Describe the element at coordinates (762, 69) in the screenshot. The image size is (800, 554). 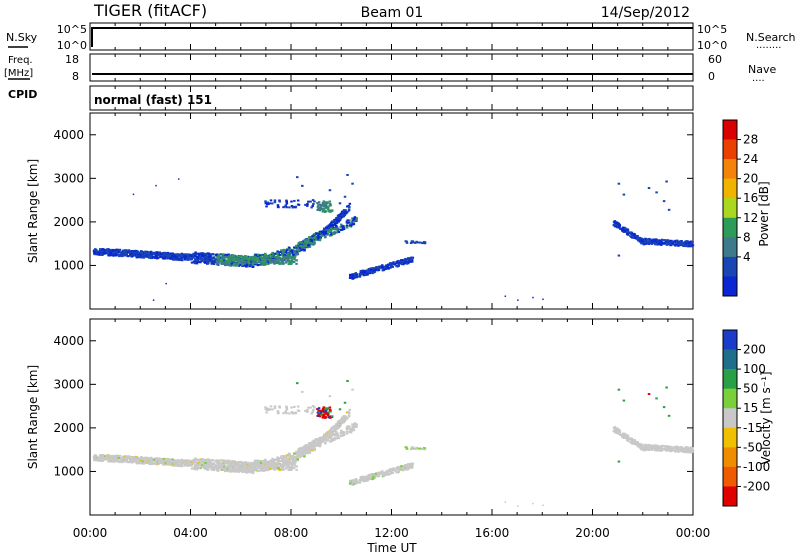
I see `nave-label: Nave` at that location.